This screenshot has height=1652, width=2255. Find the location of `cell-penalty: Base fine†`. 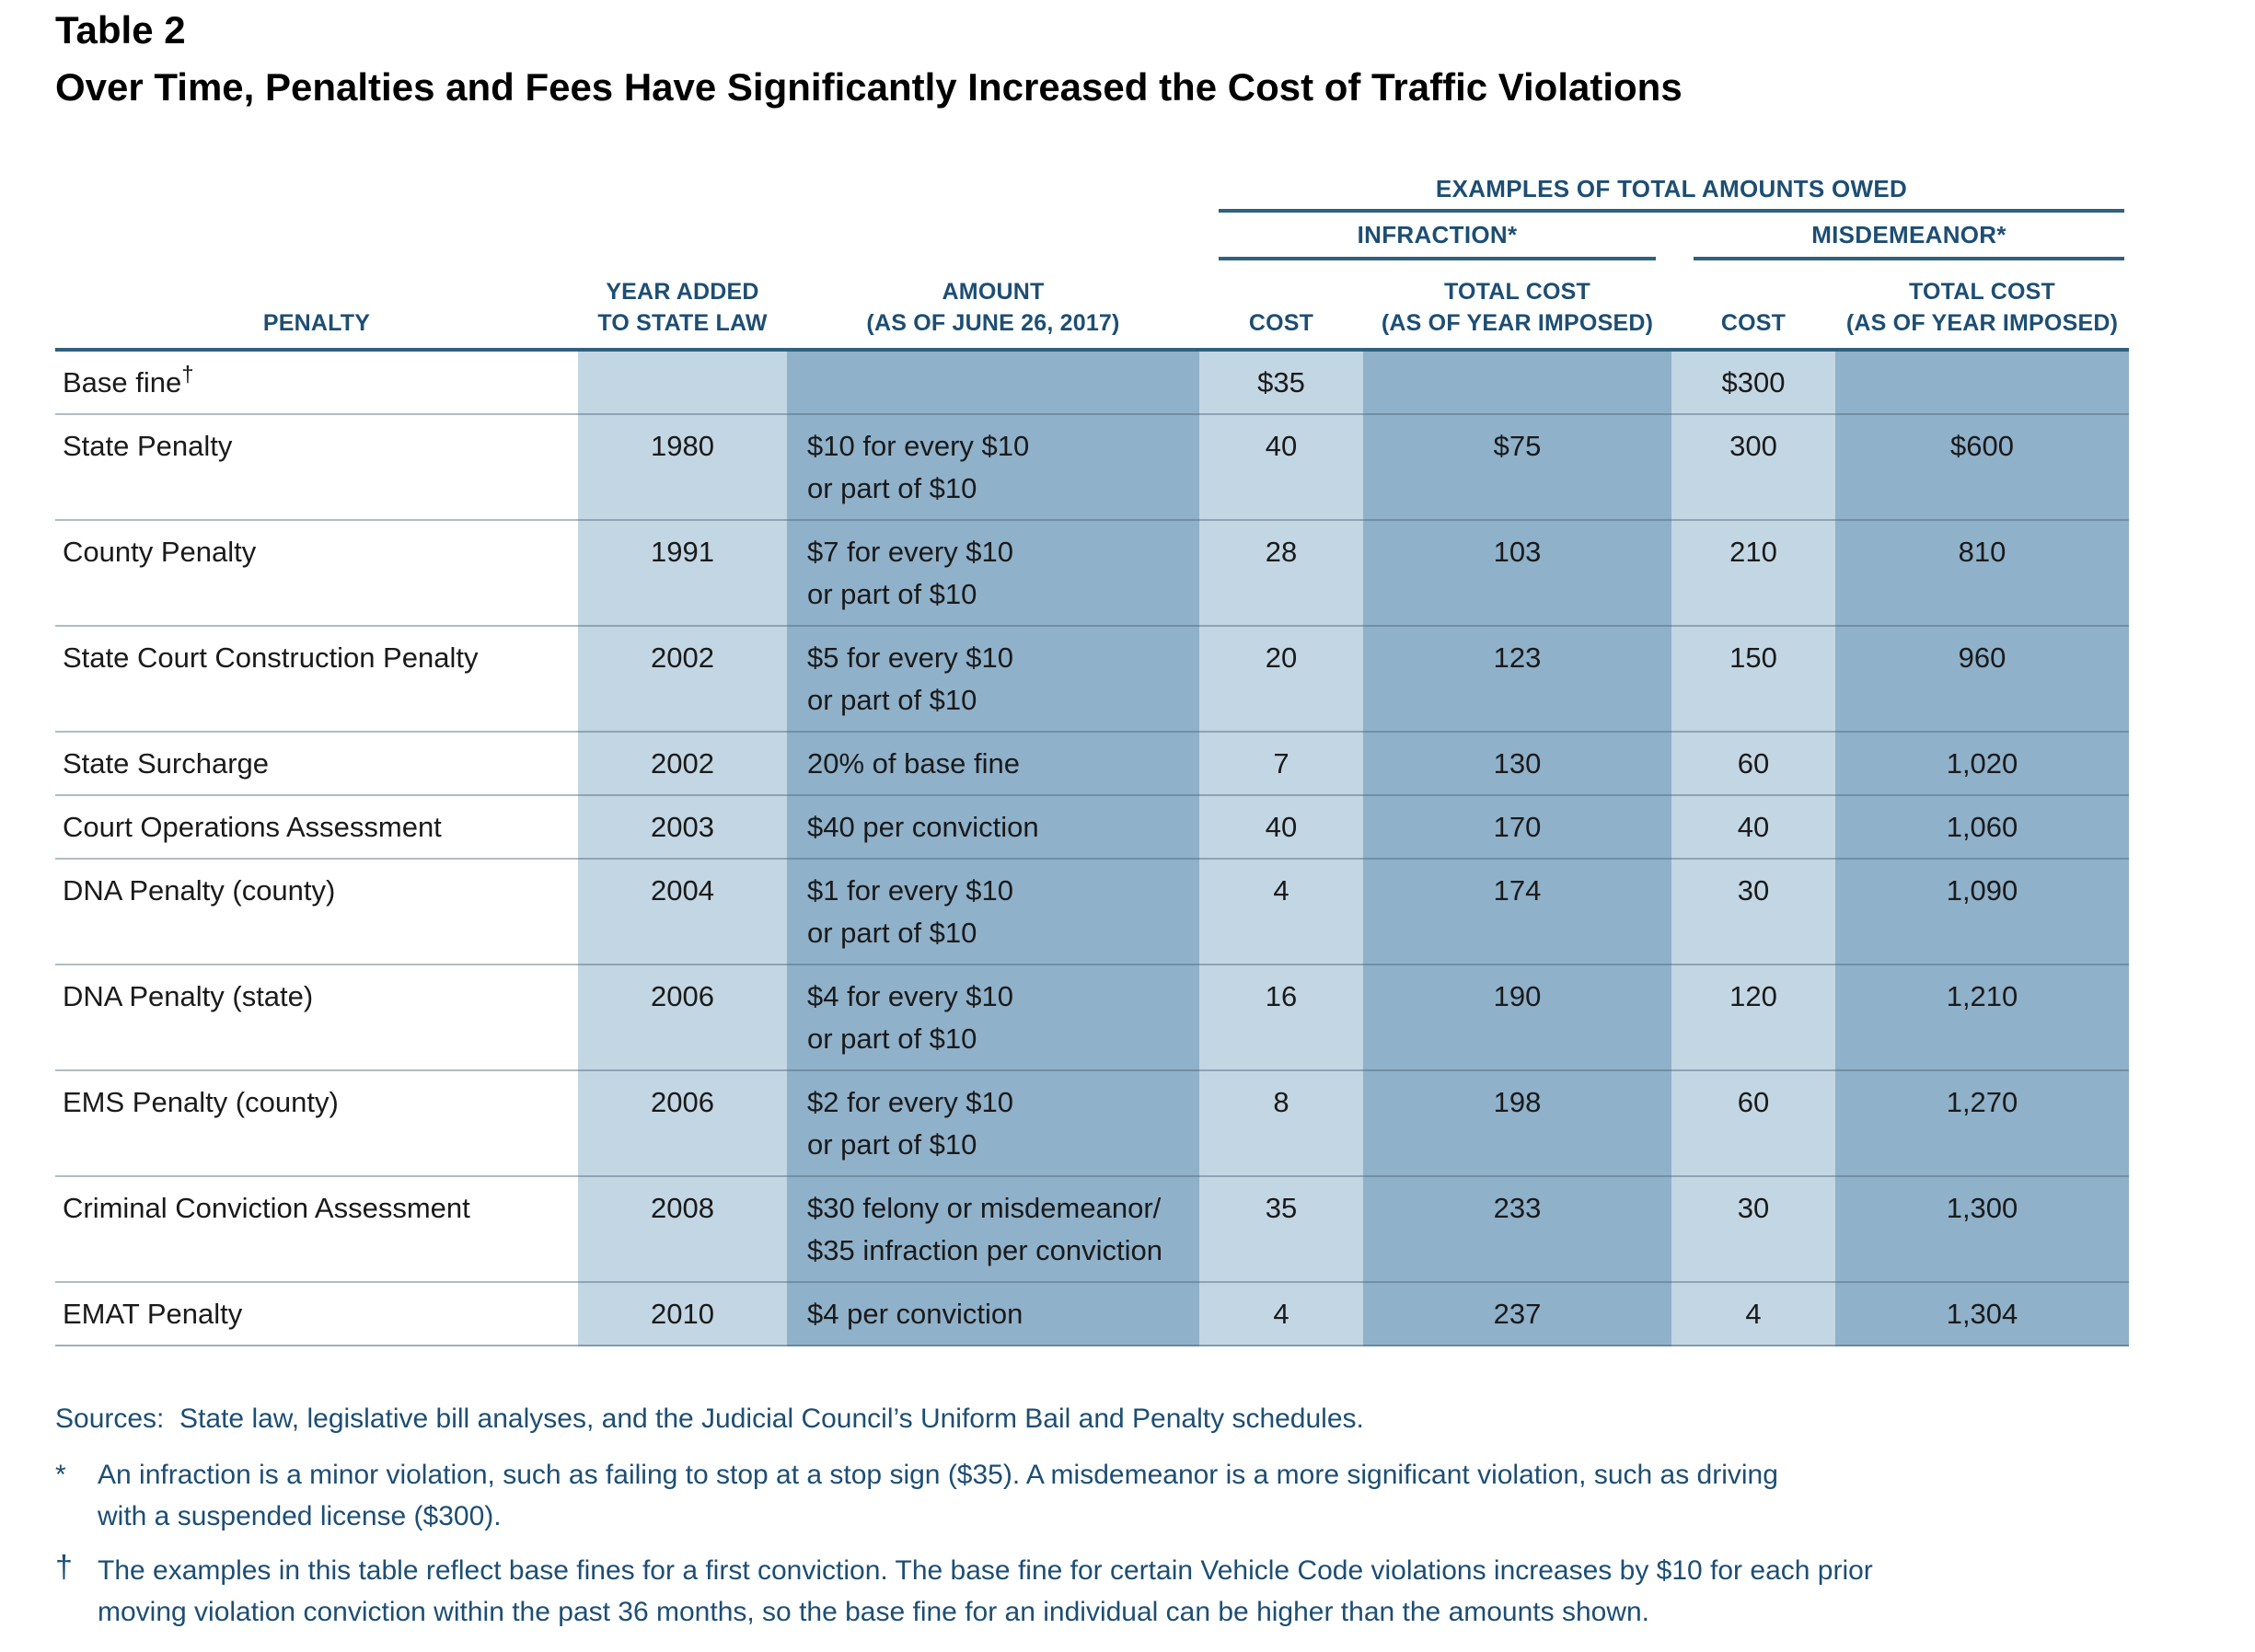

cell-penalty: Base fine† is located at coordinates (316, 382).